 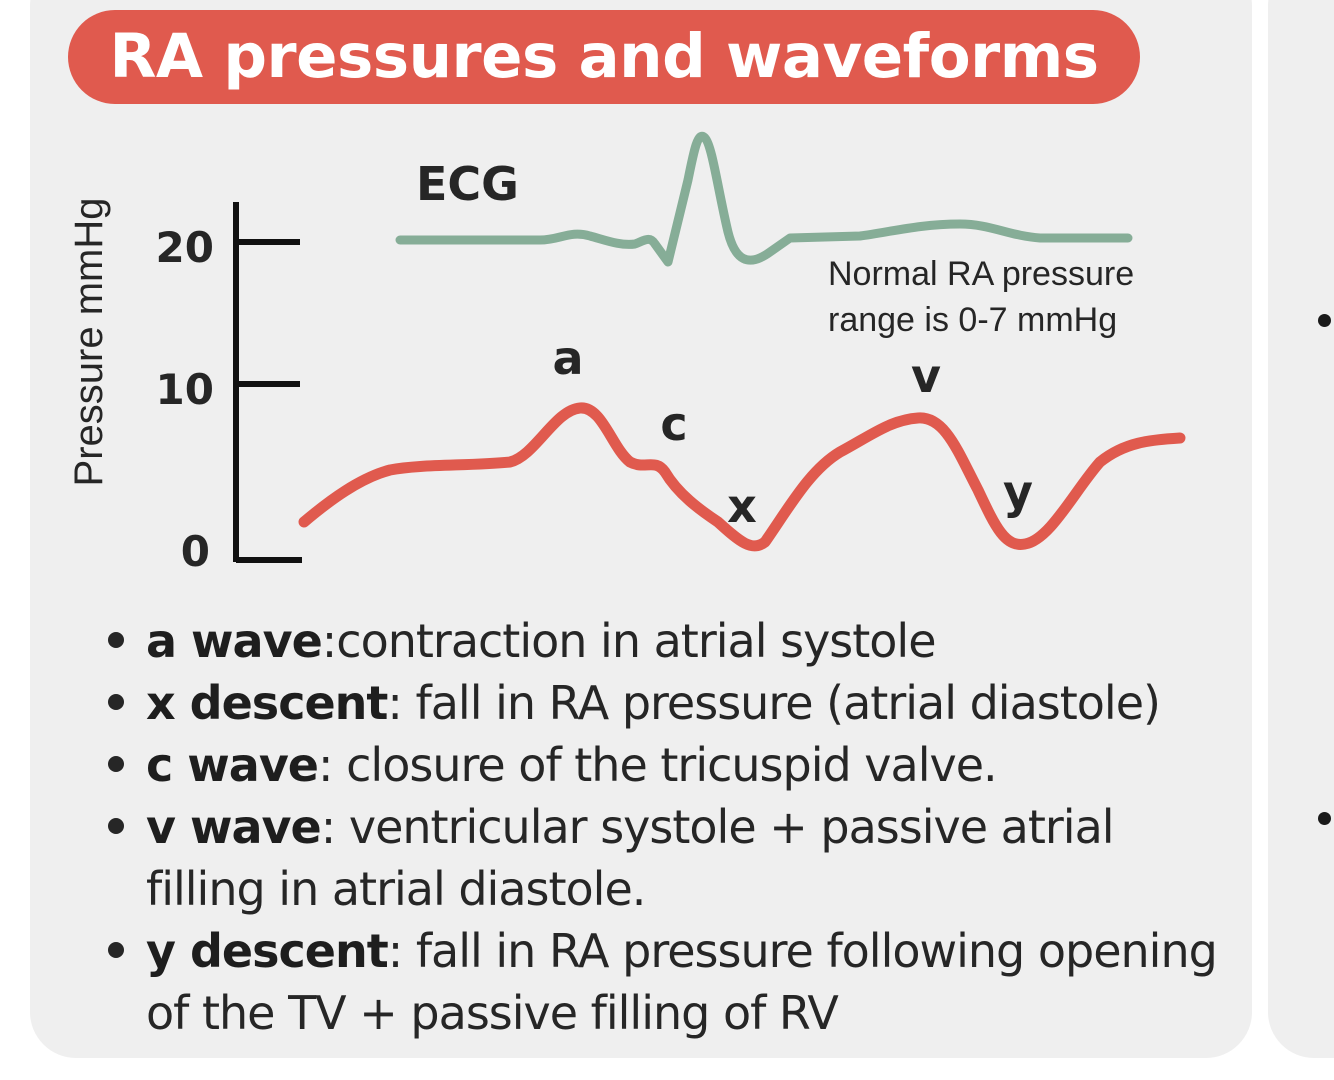 I want to click on page-title: RA pressures and waveforms, so click(x=604, y=57).